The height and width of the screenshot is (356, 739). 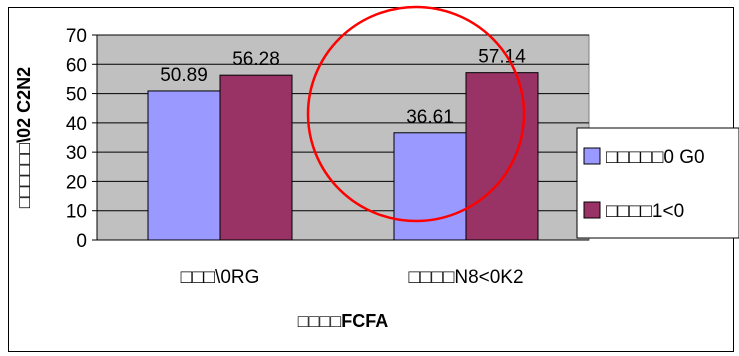 I want to click on data-label: 50.89, so click(x=184, y=75).